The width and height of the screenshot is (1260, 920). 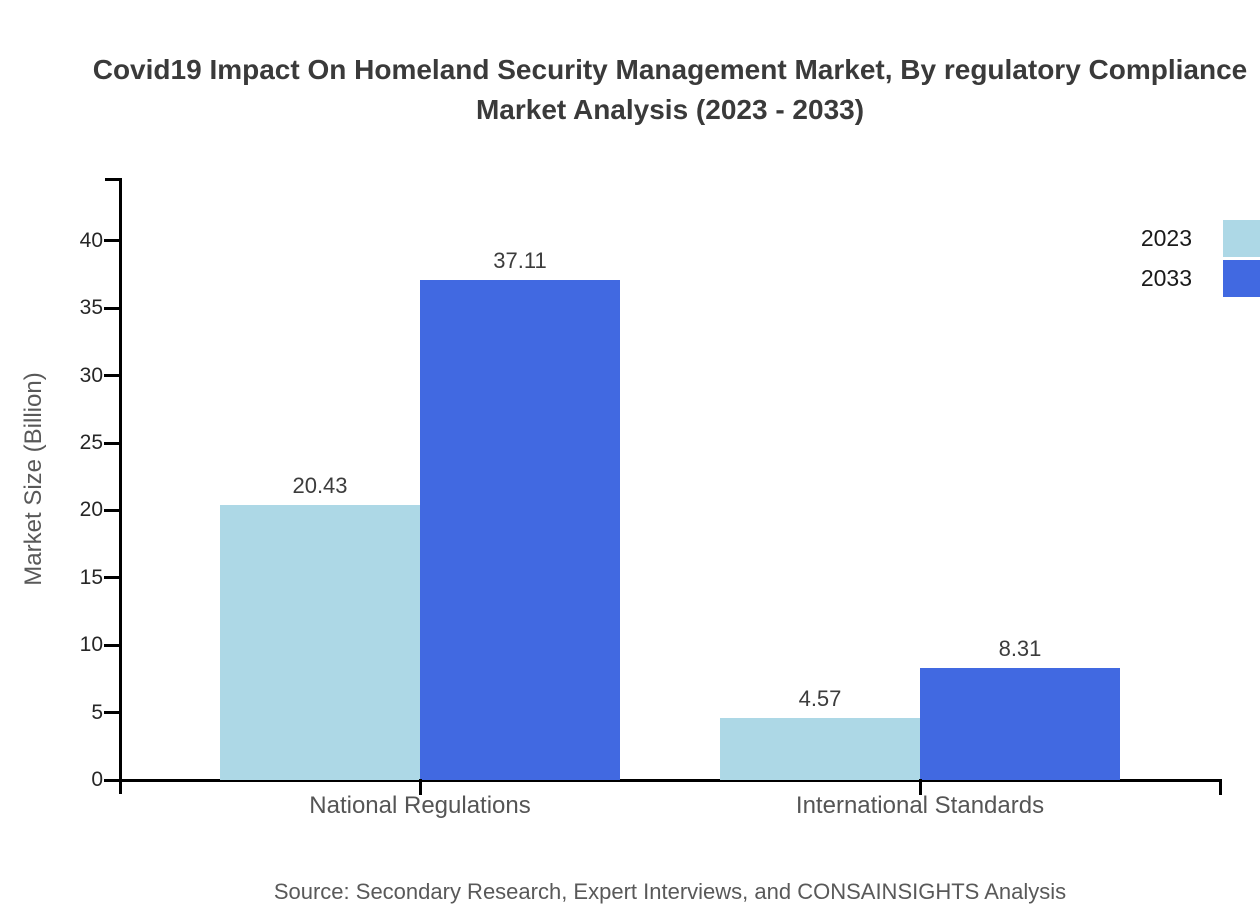 I want to click on legend-label-2033: 2033, so click(x=1166, y=278).